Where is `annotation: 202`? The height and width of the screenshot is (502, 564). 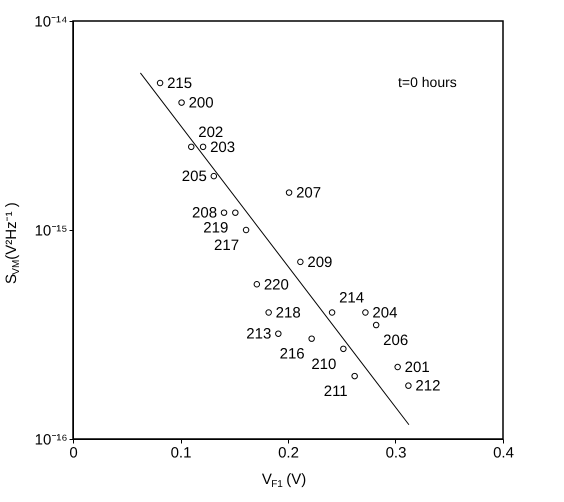 annotation: 202 is located at coordinates (211, 132).